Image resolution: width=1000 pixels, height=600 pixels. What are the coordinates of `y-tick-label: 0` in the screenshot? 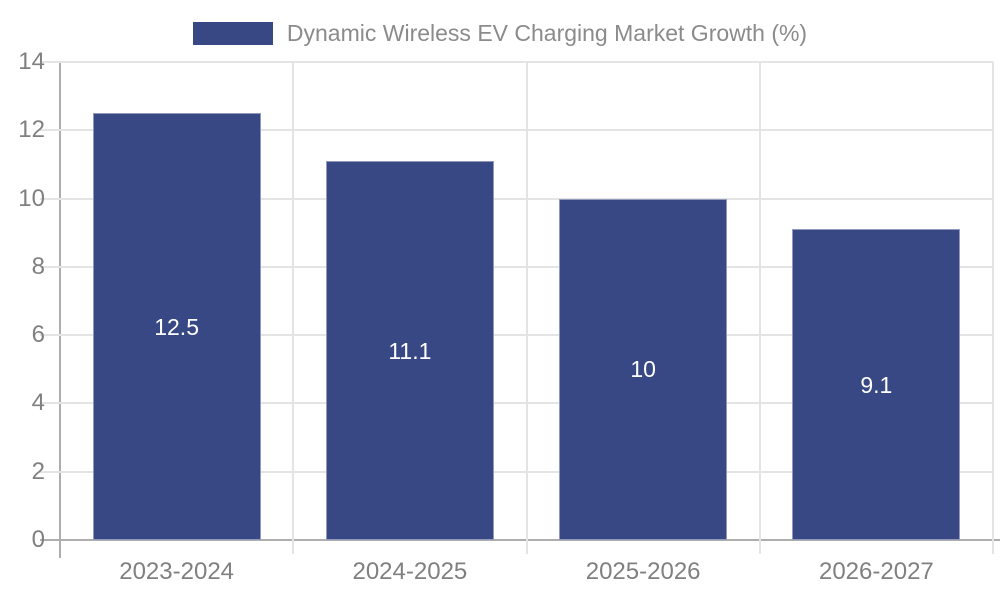 It's located at (38, 539).